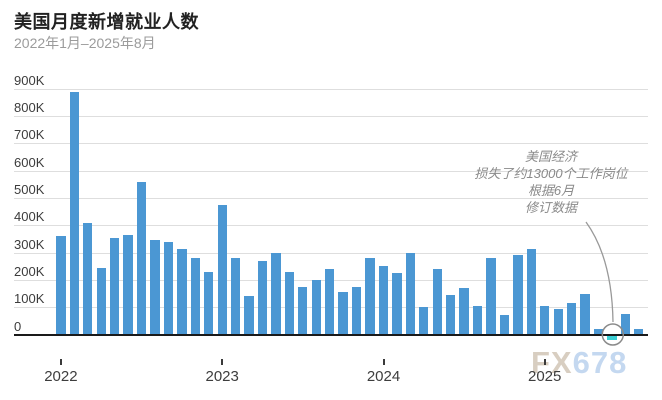  What do you see at coordinates (29, 299) in the screenshot?
I see `y-axis-label: 100K` at bounding box center [29, 299].